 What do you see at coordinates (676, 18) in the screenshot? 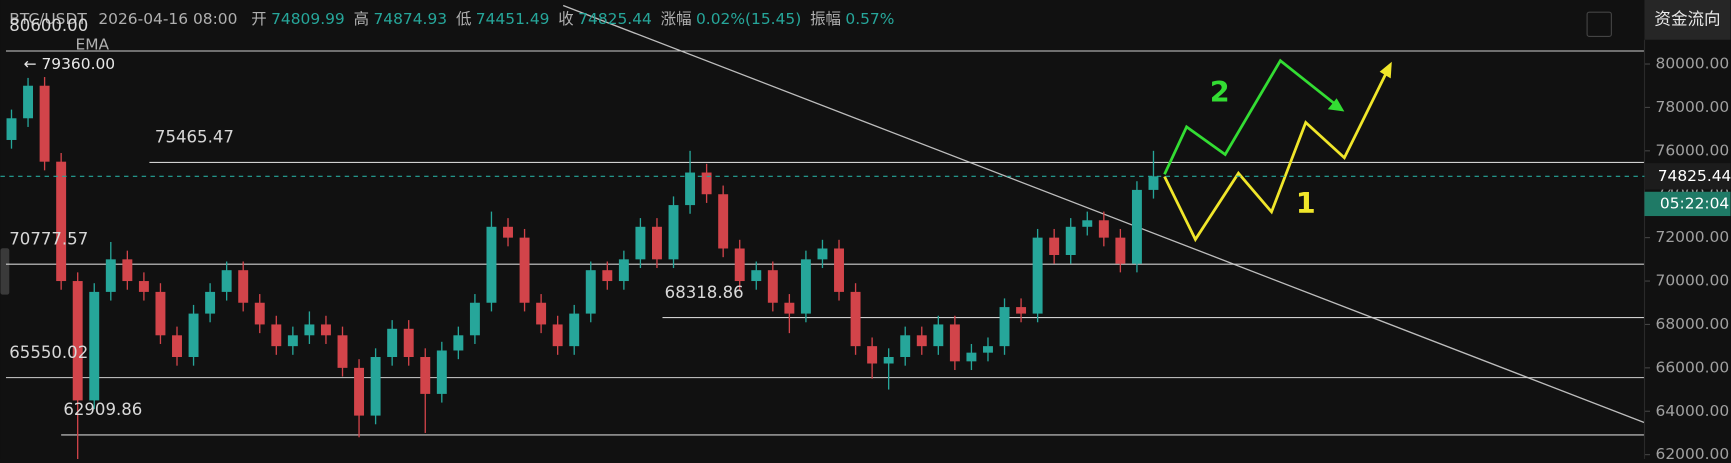
I see `field-label: 涨幅` at bounding box center [676, 18].